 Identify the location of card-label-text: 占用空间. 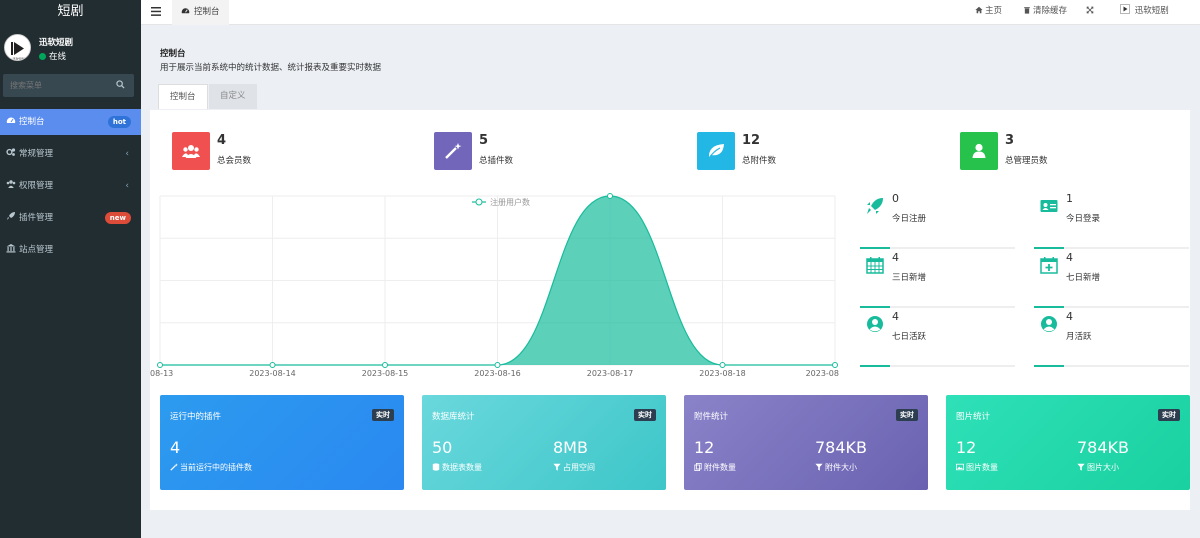
(579, 467).